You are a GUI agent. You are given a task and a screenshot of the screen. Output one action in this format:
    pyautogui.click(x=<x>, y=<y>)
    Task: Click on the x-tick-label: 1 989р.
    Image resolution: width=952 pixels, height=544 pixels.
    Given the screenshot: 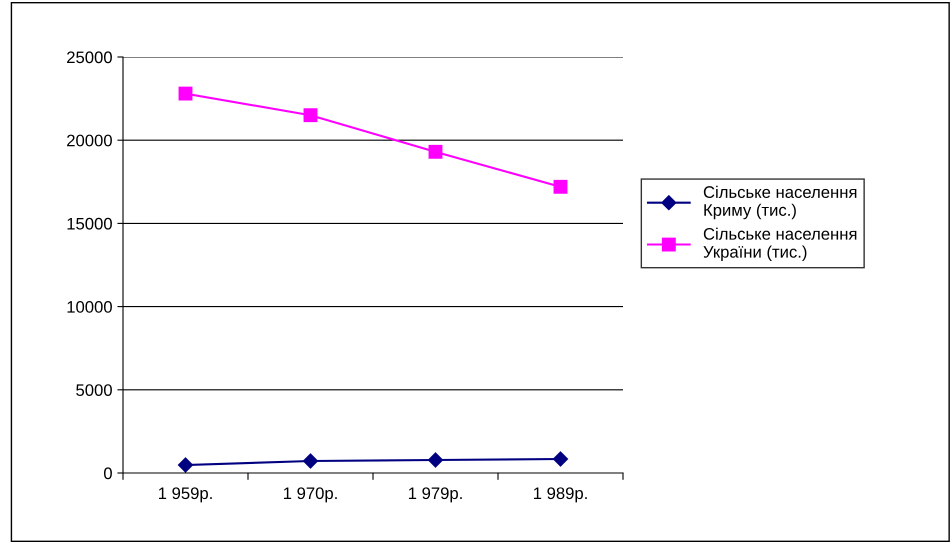 What is the action you would take?
    pyautogui.click(x=560, y=494)
    